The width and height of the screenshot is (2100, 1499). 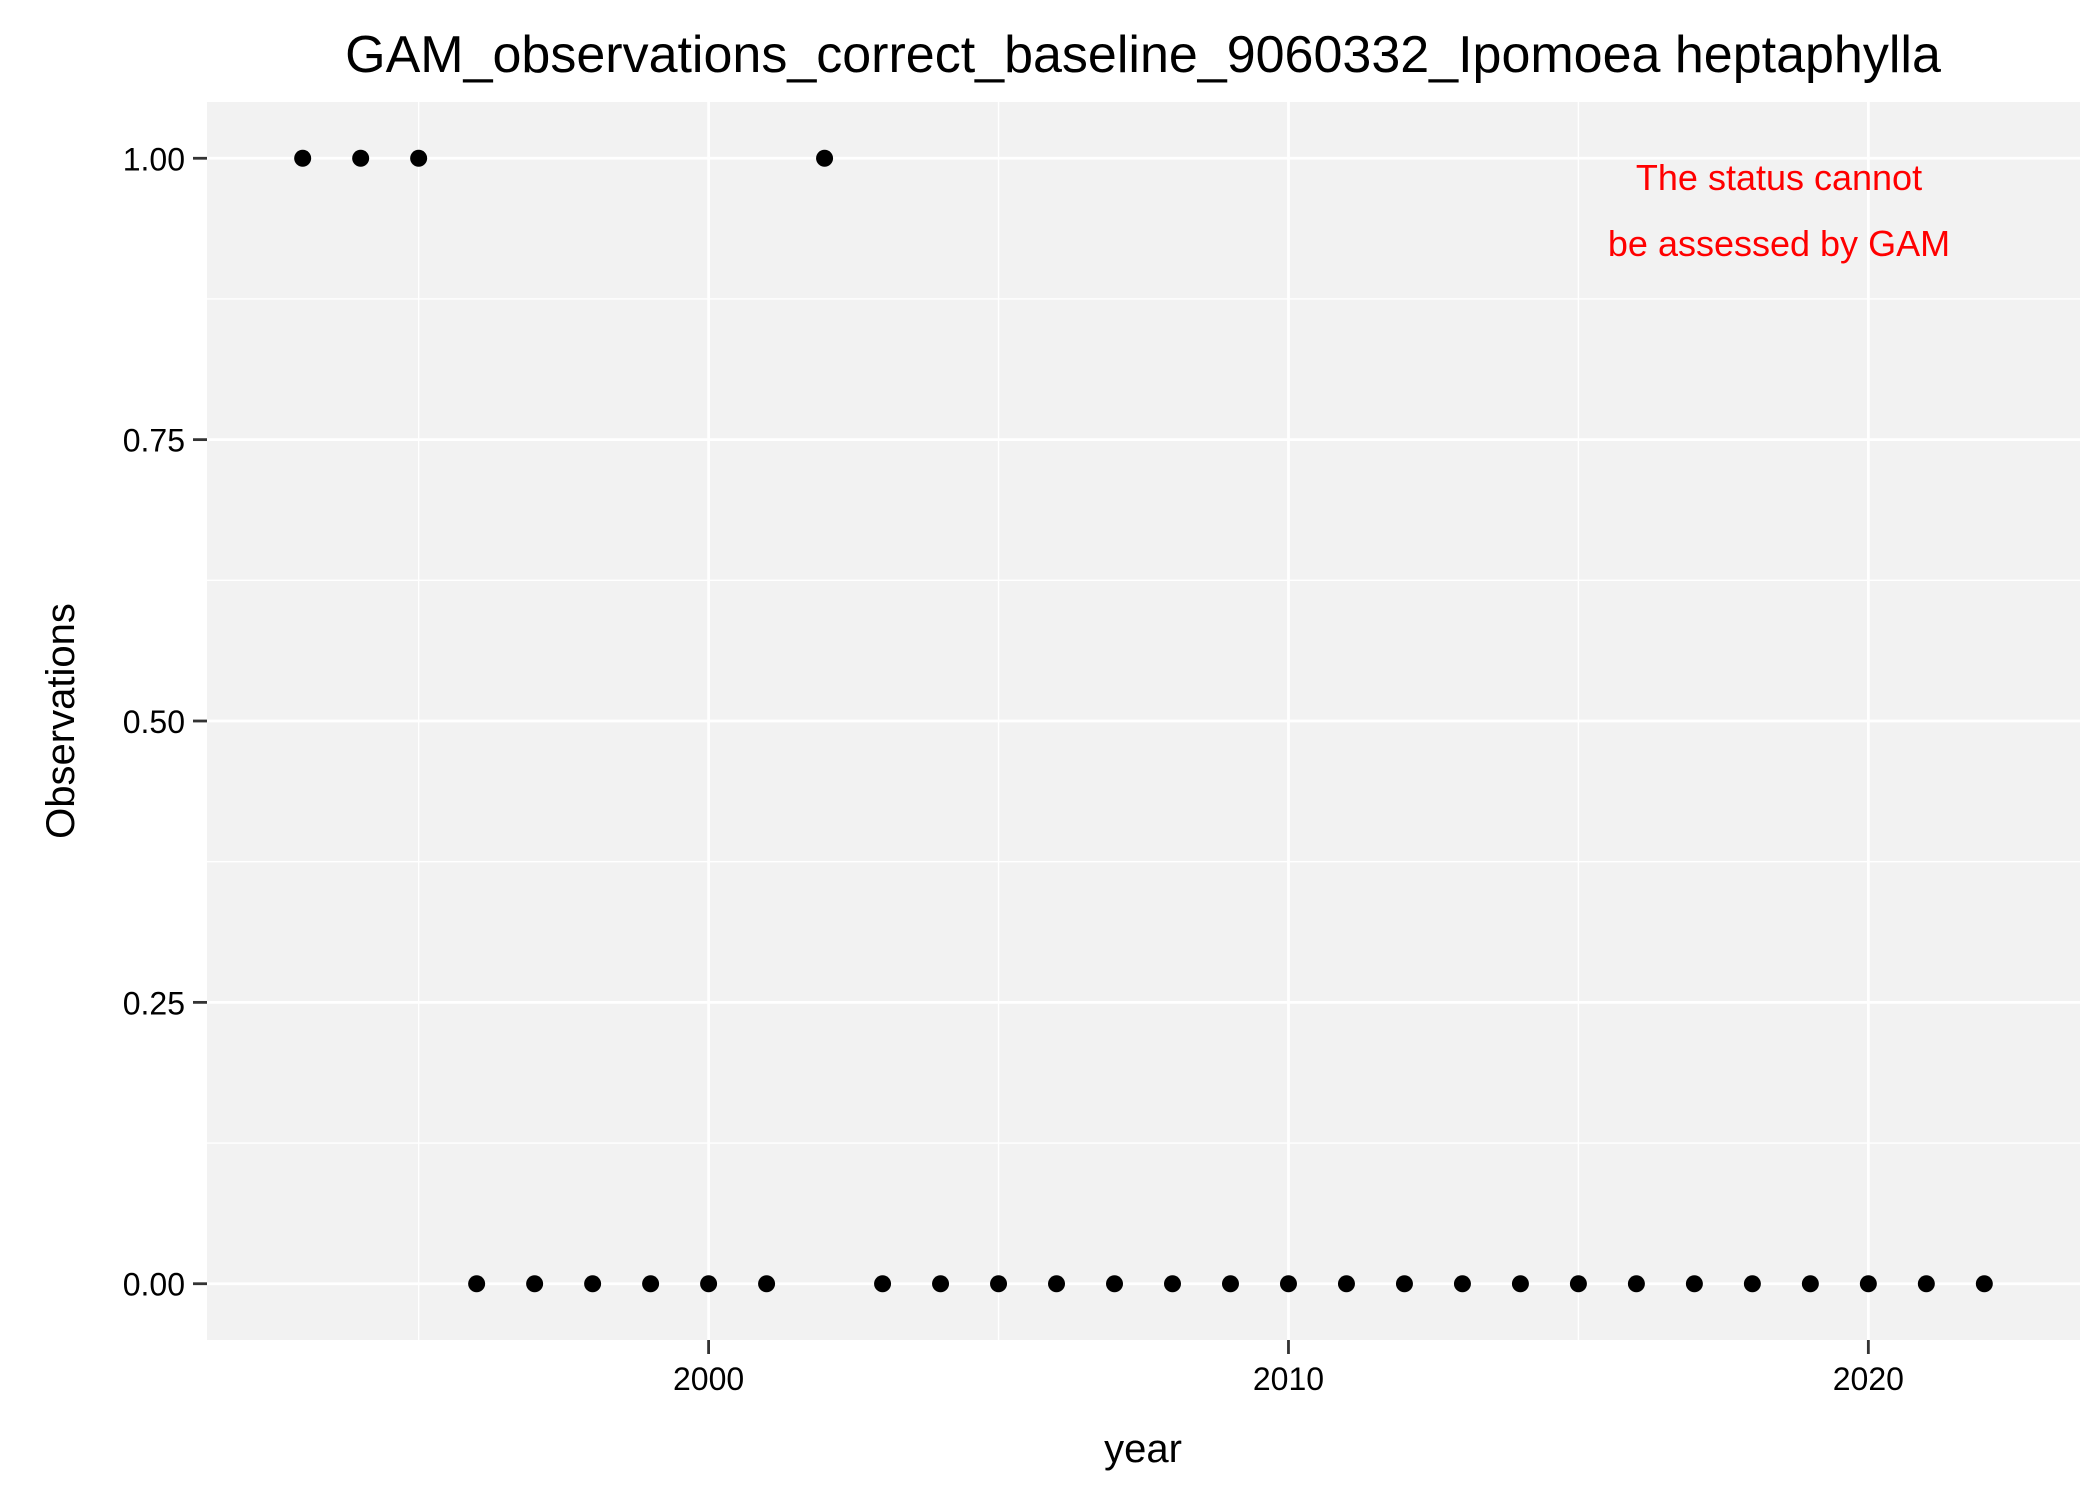 What do you see at coordinates (1143, 1449) in the screenshot?
I see `x-axis-label: year` at bounding box center [1143, 1449].